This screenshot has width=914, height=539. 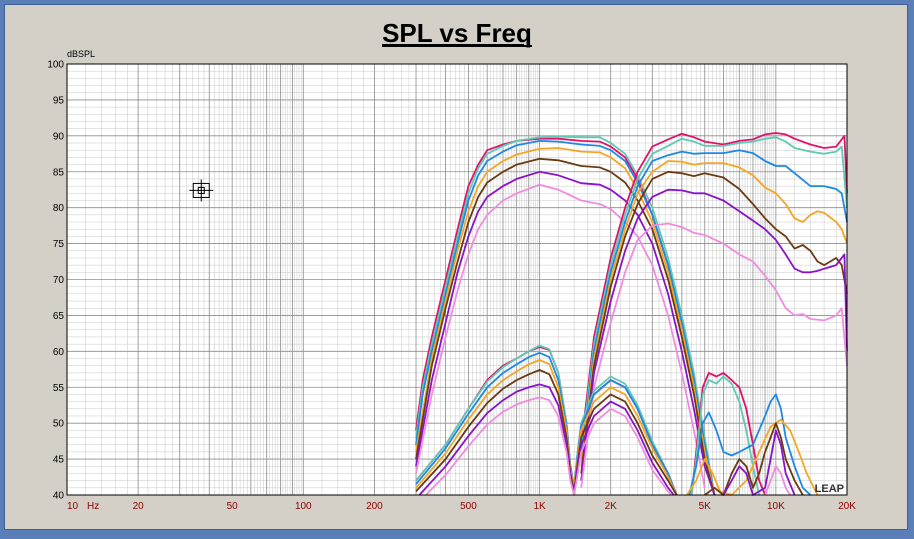 I want to click on y-tick-label: 95, so click(x=59, y=100).